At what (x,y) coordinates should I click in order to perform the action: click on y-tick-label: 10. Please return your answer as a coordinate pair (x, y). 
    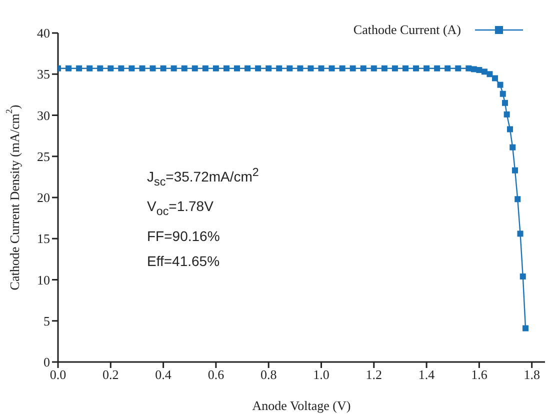
    Looking at the image, I should click on (43, 280).